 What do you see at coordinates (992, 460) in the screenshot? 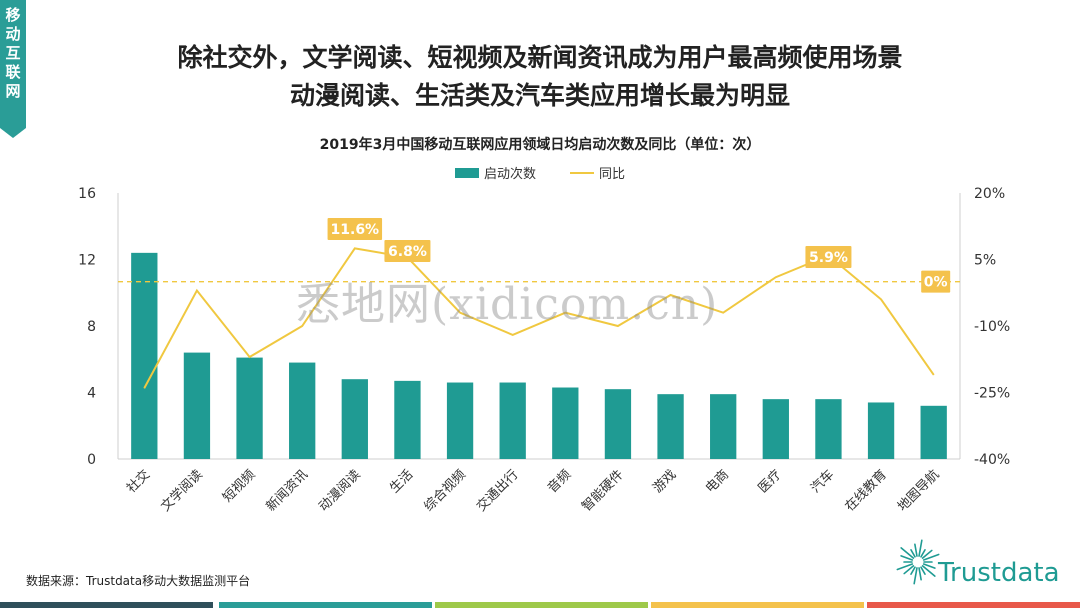
I see `y-right-tick-label: -40%` at bounding box center [992, 460].